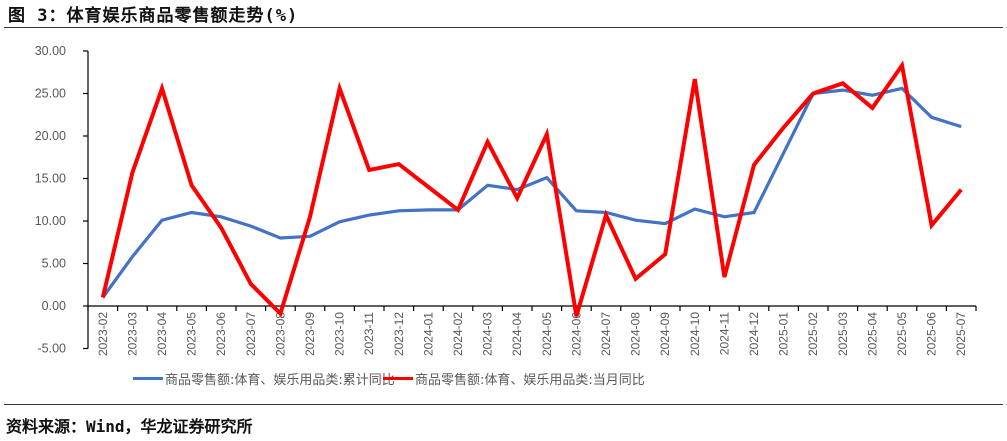  I want to click on x-tick-label: 2024-10, so click(695, 334).